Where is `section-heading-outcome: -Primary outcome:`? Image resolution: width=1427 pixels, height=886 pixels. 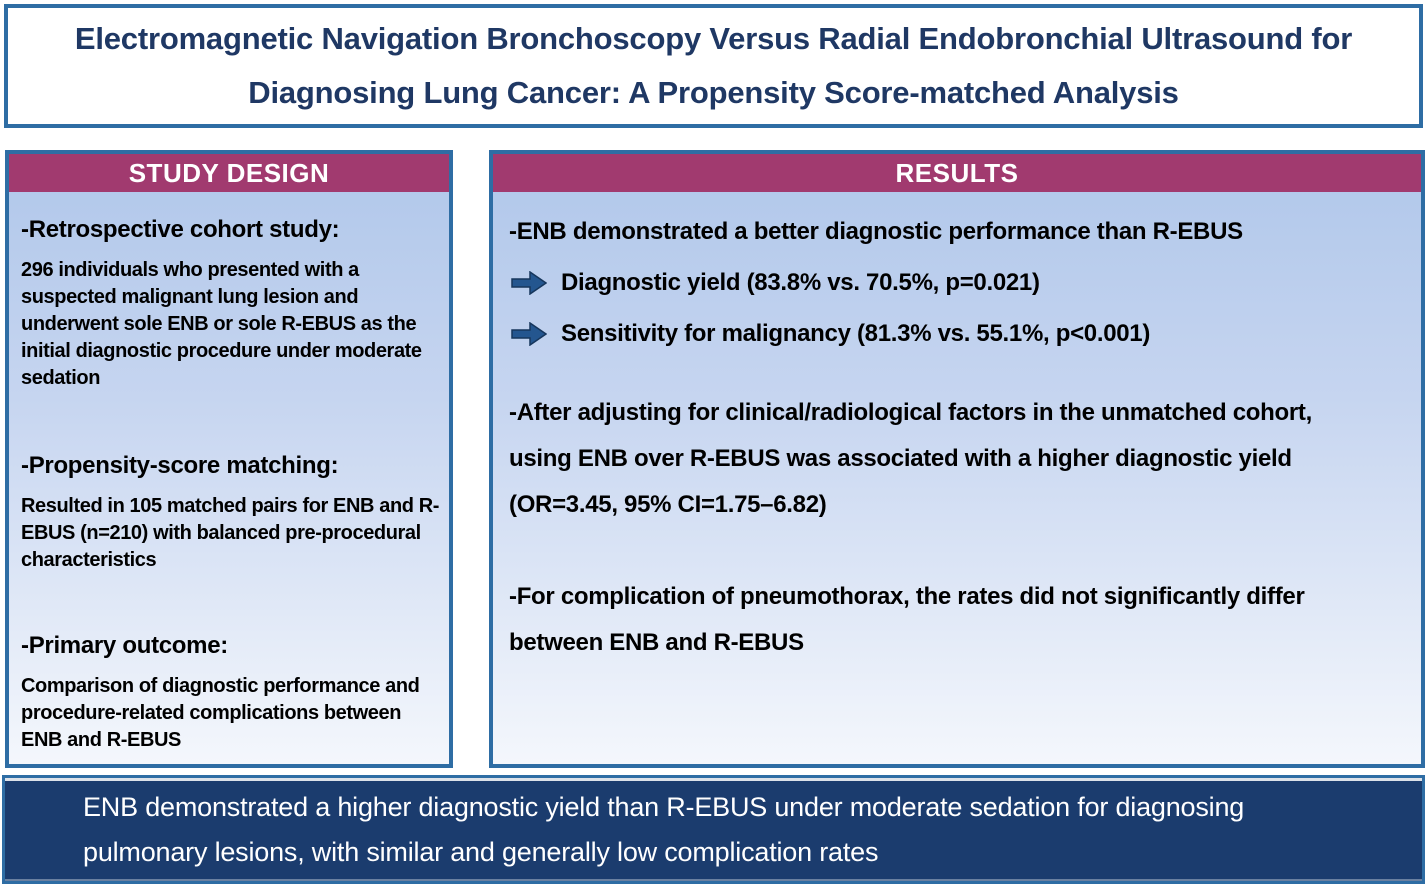 section-heading-outcome: -Primary outcome: is located at coordinates (124, 645).